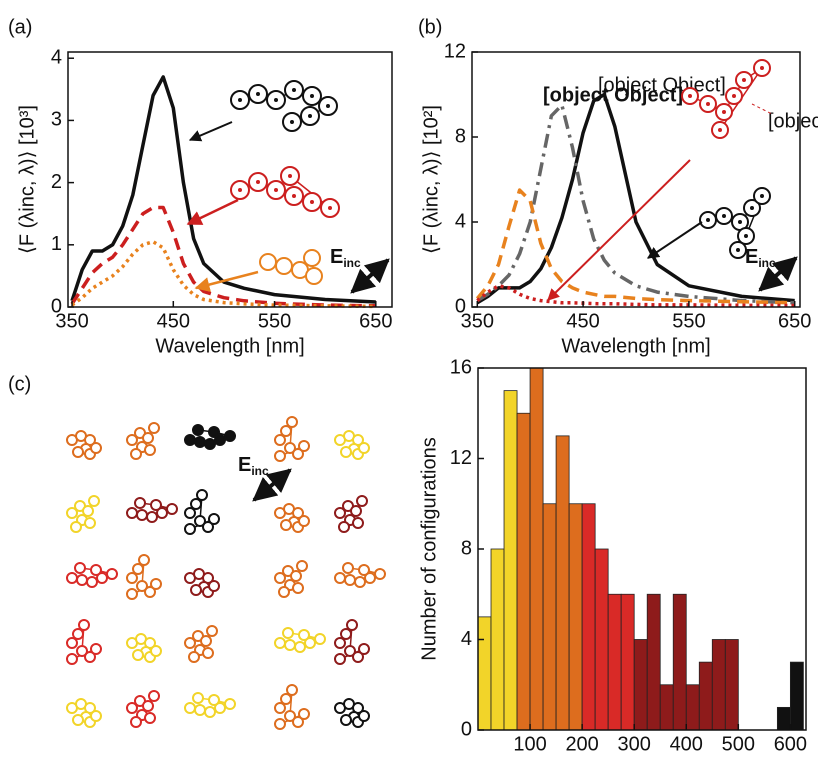 Image resolution: width=818 pixels, height=764 pixels. What do you see at coordinates (762, 109) in the screenshot?
I see `dimension-line` at bounding box center [762, 109].